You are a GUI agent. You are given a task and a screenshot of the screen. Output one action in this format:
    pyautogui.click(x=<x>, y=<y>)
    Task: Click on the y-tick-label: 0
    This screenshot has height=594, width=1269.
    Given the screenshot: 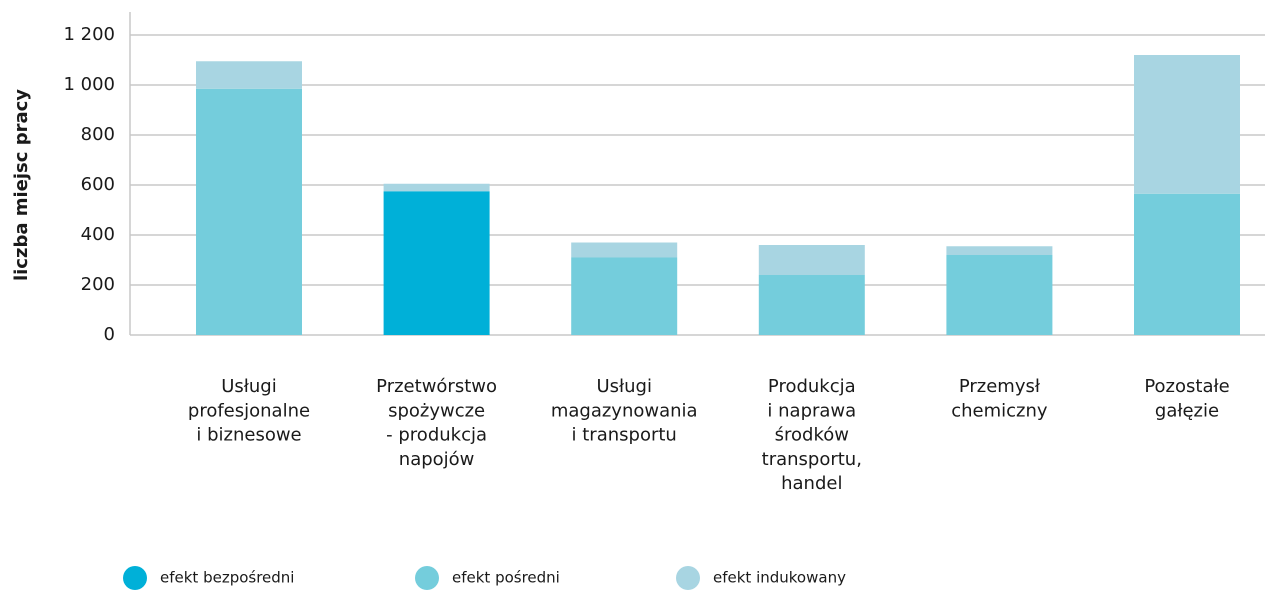 What is the action you would take?
    pyautogui.click(x=109, y=334)
    